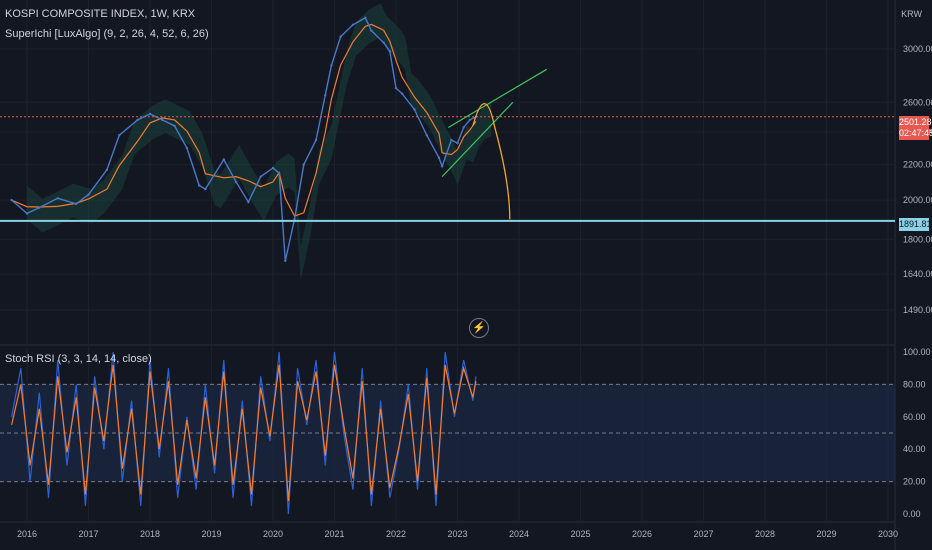  I want to click on last-price-value: 2501.28, so click(915, 122).